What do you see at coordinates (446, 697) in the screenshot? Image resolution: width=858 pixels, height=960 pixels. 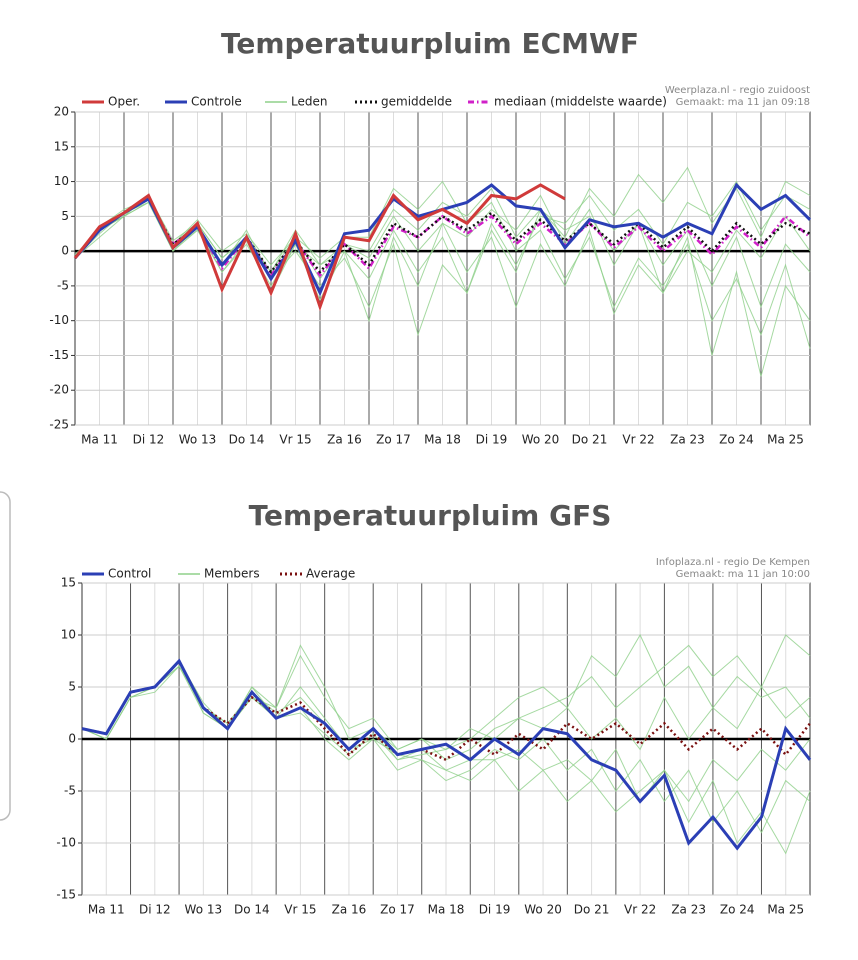 I see `member-line` at bounding box center [446, 697].